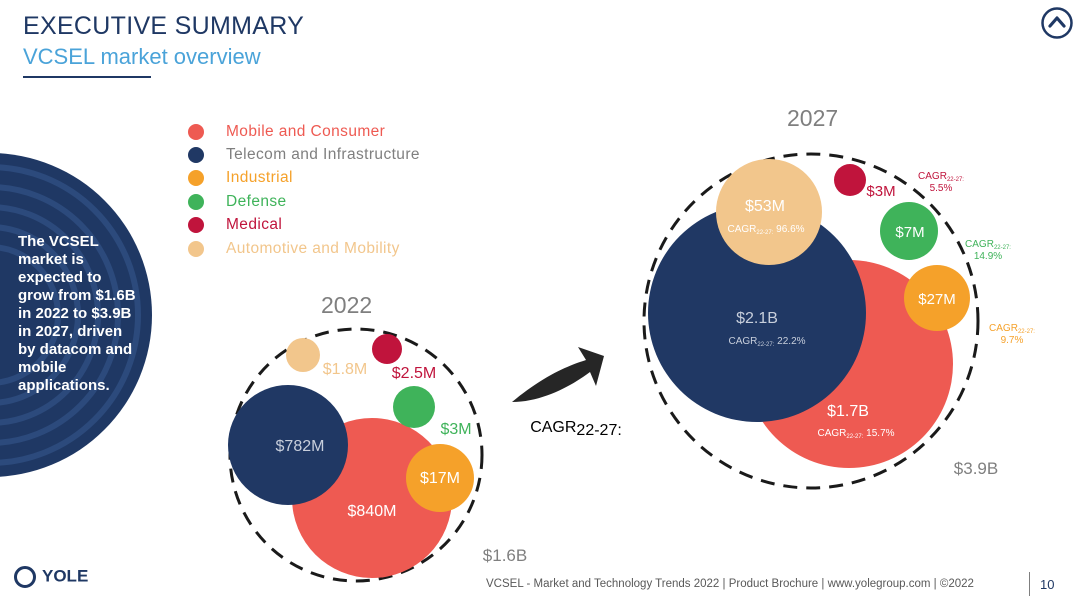 Image resolution: width=1080 pixels, height=601 pixels. Describe the element at coordinates (1029, 584) in the screenshot. I see `footer-divider` at that location.